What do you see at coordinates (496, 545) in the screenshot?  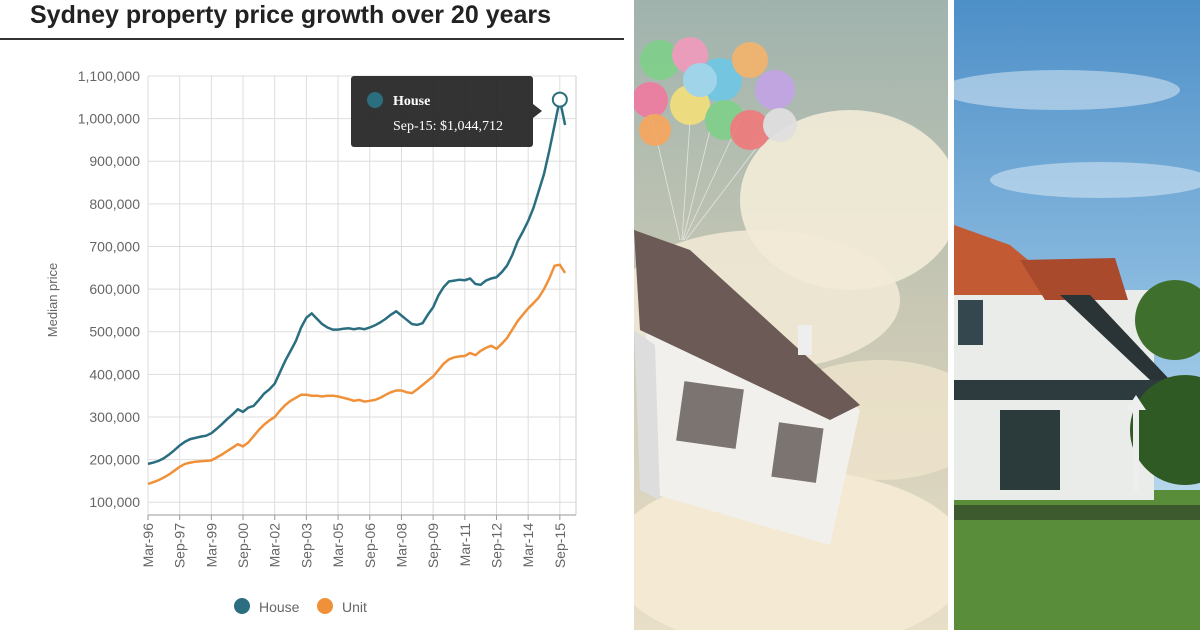 I see `x-tick-label: Sep-12` at bounding box center [496, 545].